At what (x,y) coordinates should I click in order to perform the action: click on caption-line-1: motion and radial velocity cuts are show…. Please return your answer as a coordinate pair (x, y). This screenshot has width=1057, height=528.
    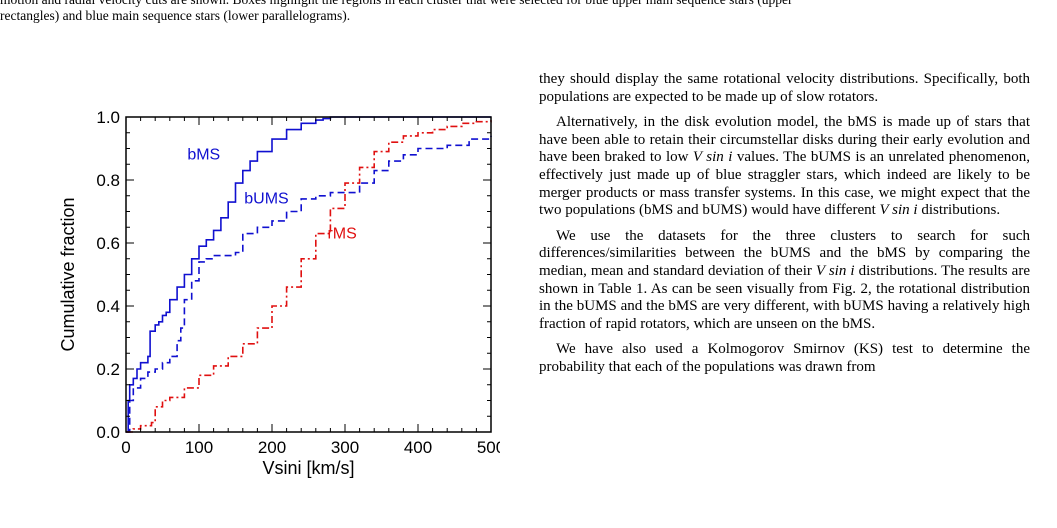
    Looking at the image, I should click on (528, 4).